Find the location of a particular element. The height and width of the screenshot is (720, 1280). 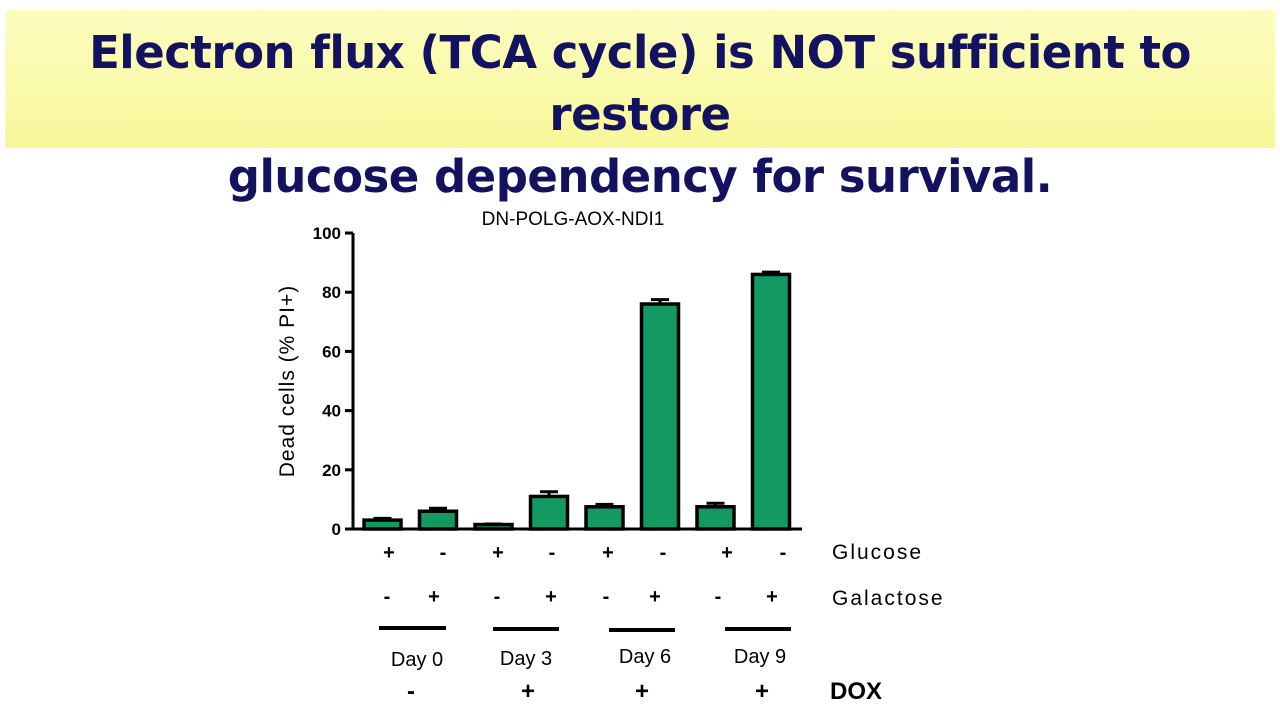

y-tick-label: 80 is located at coordinates (331, 292).